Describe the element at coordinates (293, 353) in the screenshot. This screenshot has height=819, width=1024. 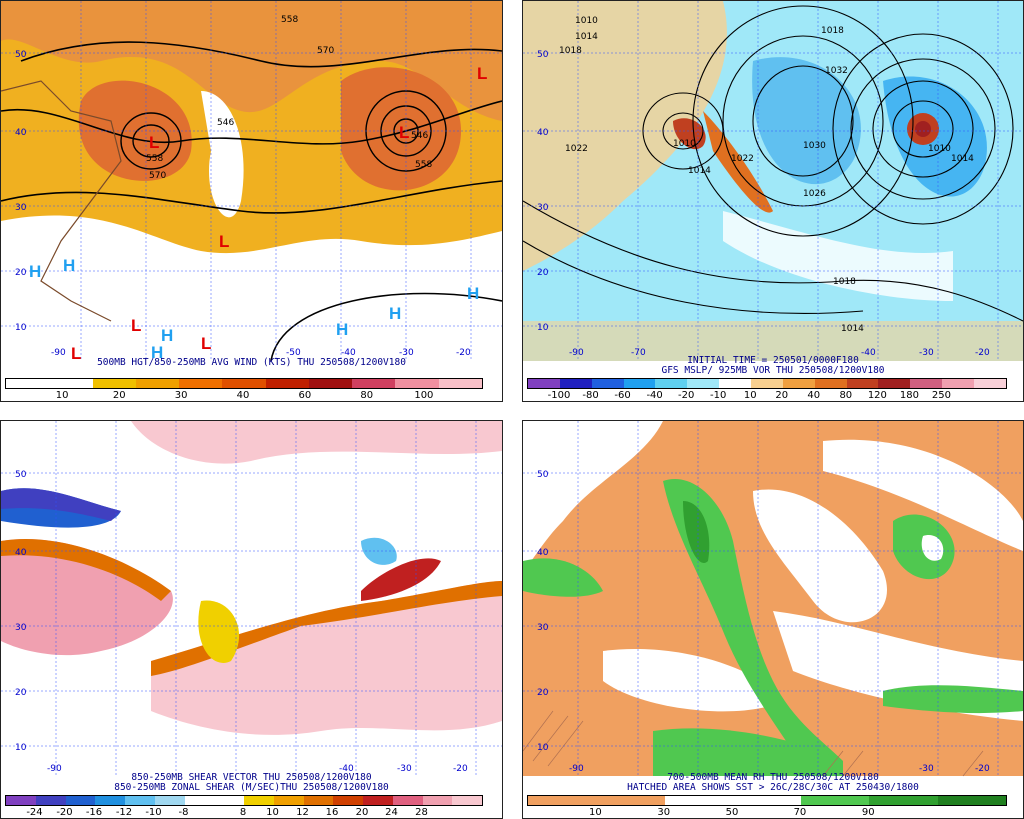
I see `lon-label: -50` at that location.